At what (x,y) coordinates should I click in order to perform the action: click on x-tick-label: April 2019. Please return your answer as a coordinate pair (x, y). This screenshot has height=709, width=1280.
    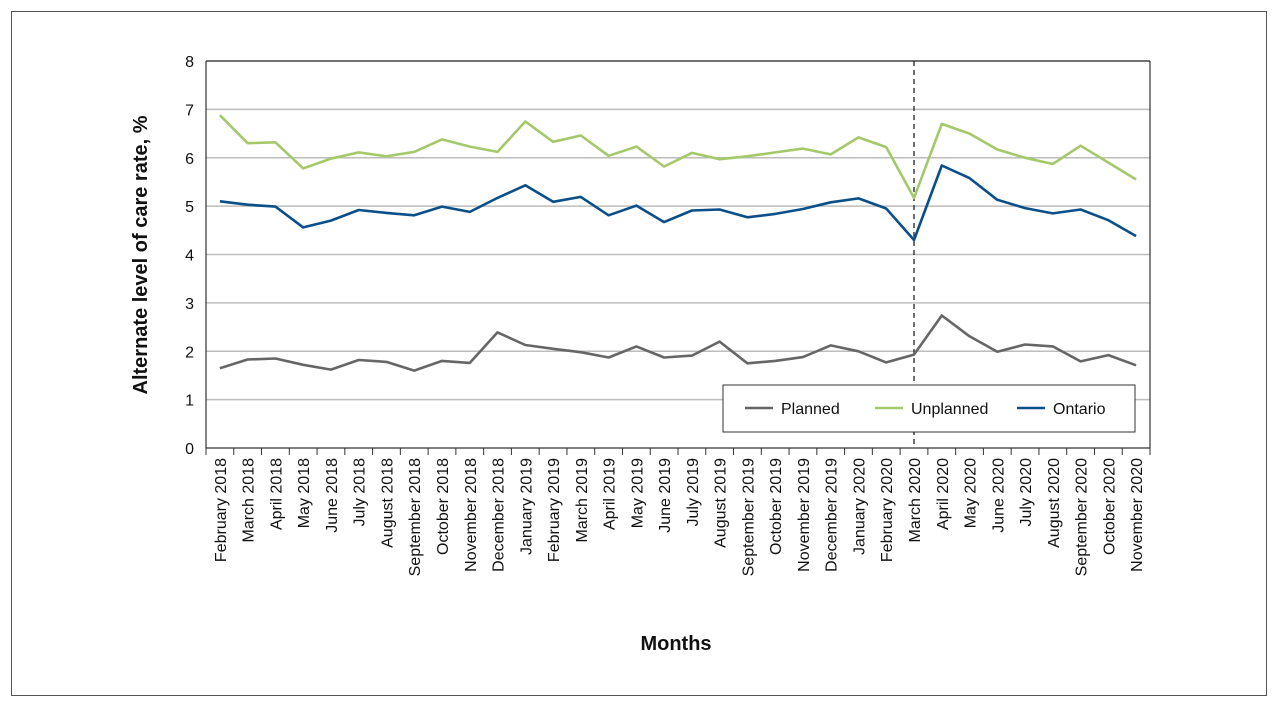
    Looking at the image, I should click on (610, 494).